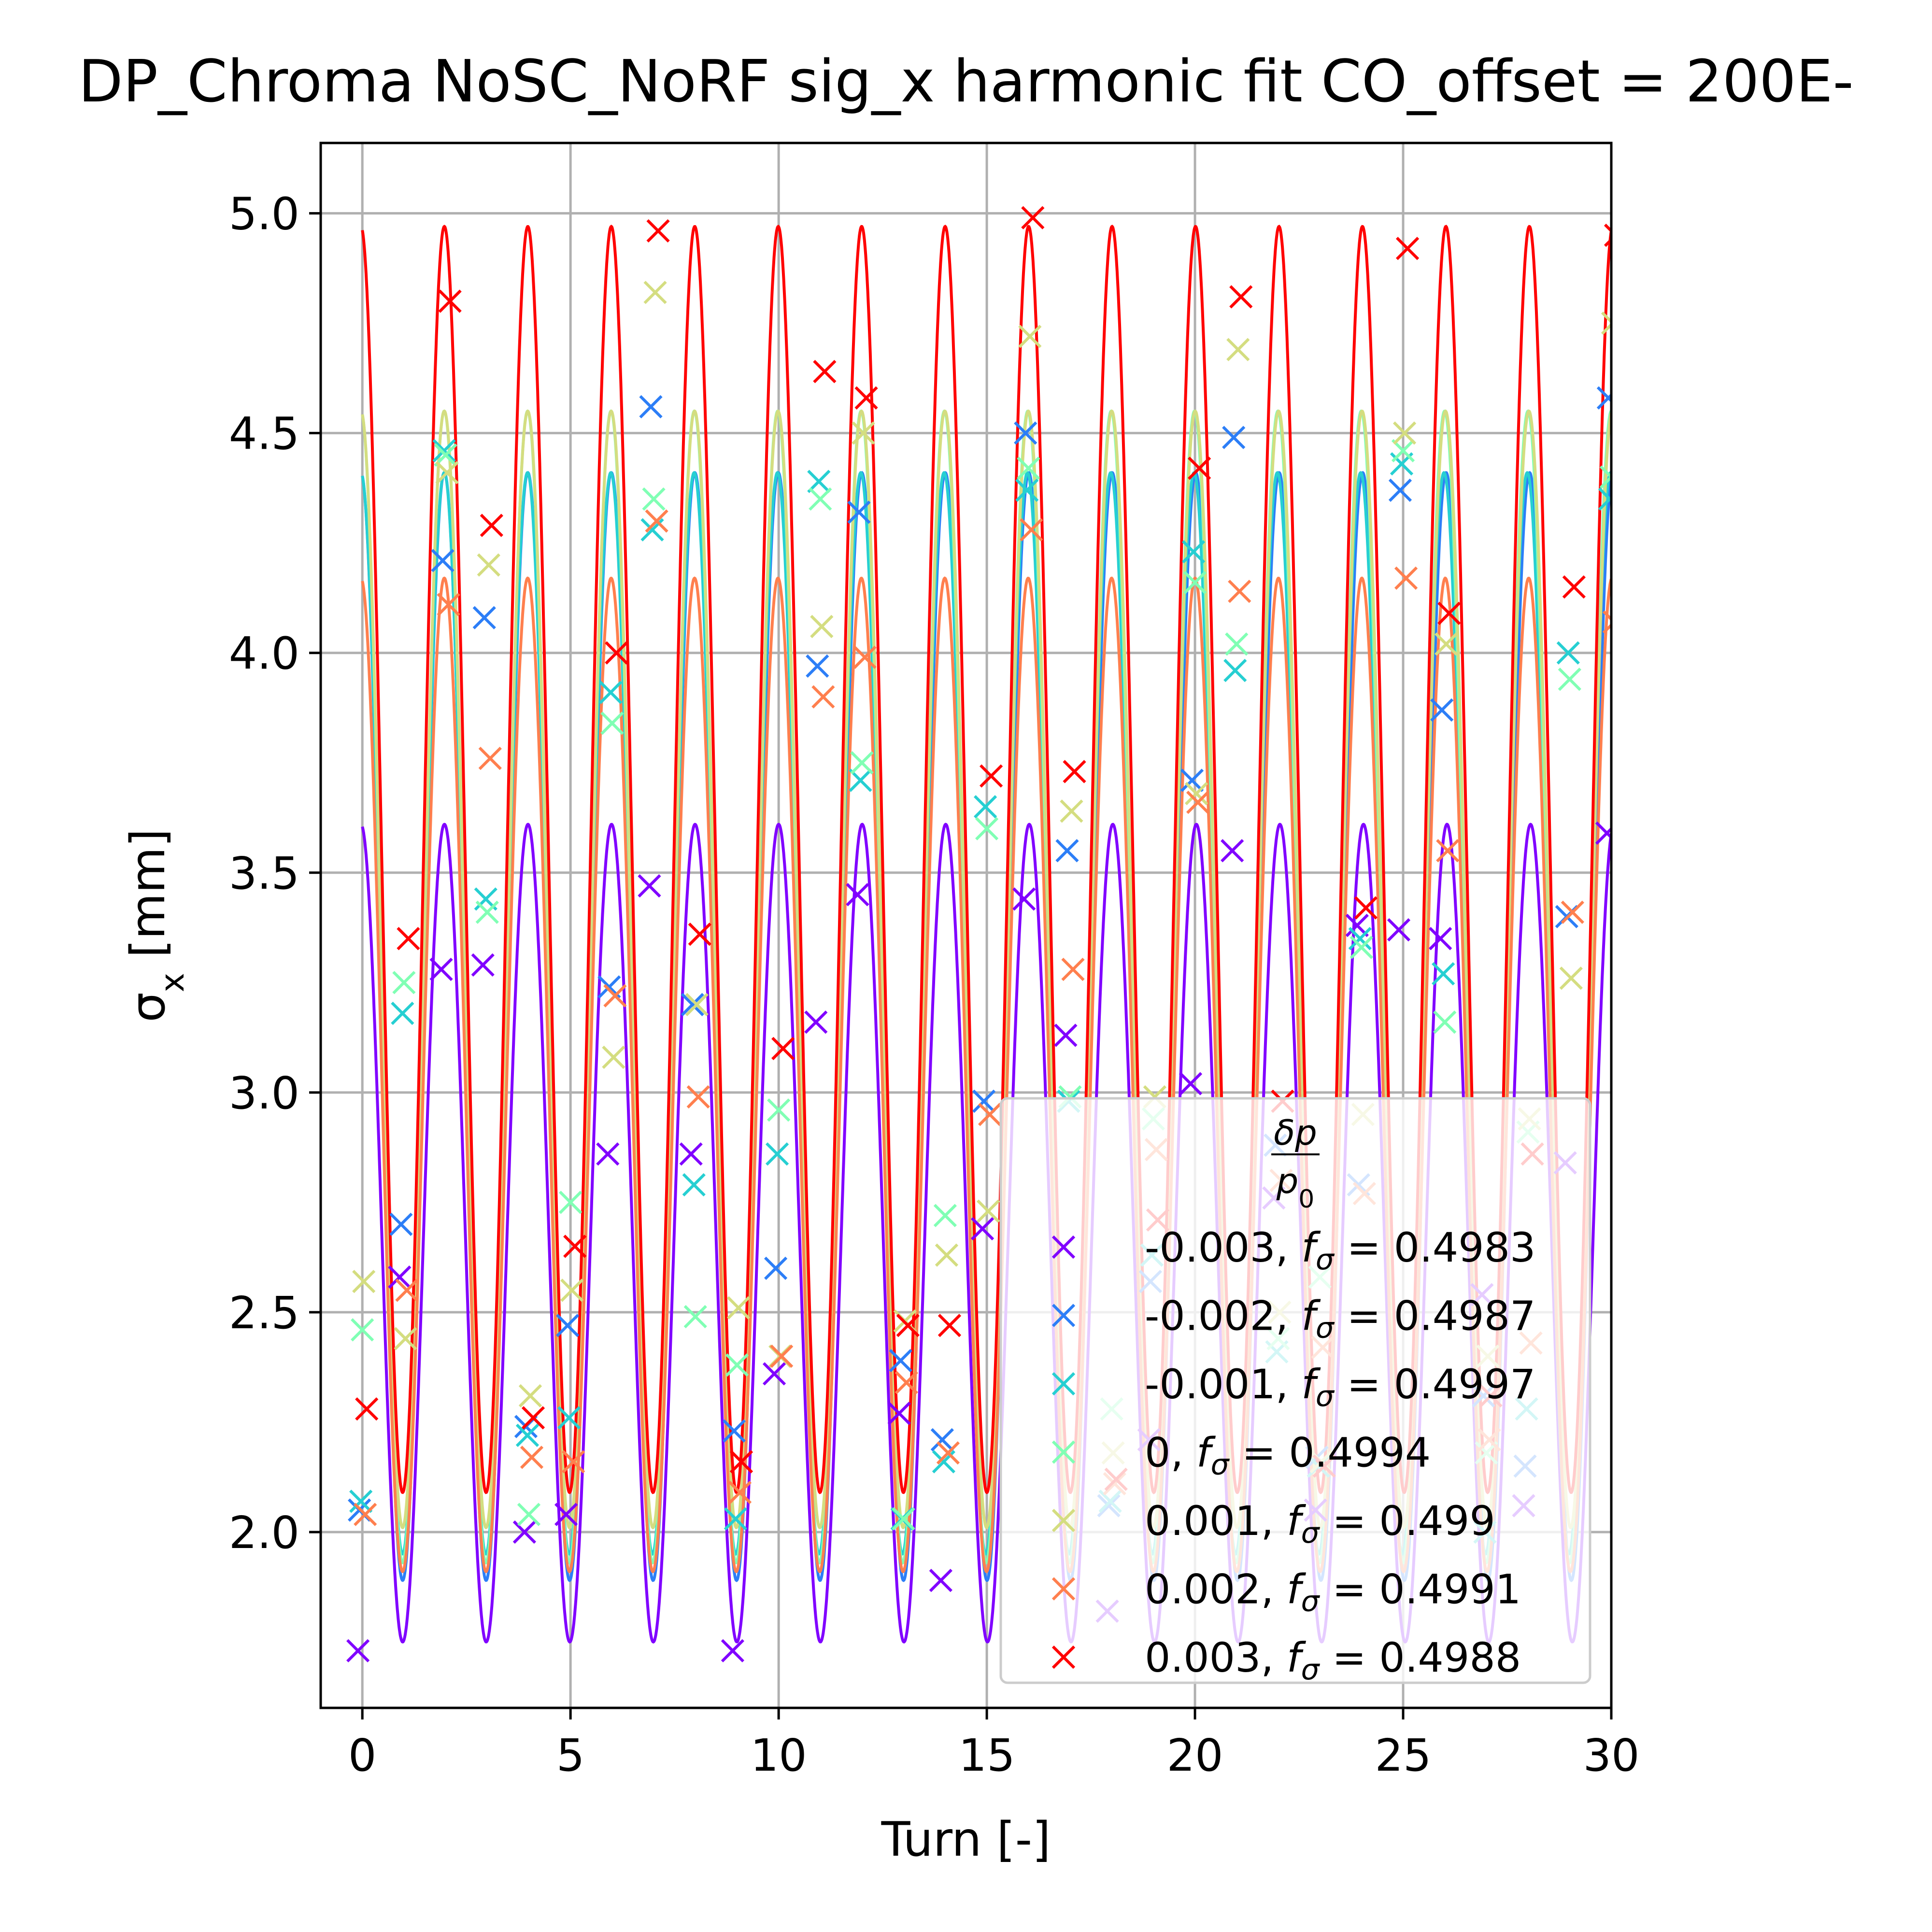 This screenshot has width=1932, height=1932. I want to click on x-tick-label: 0, so click(362, 1755).